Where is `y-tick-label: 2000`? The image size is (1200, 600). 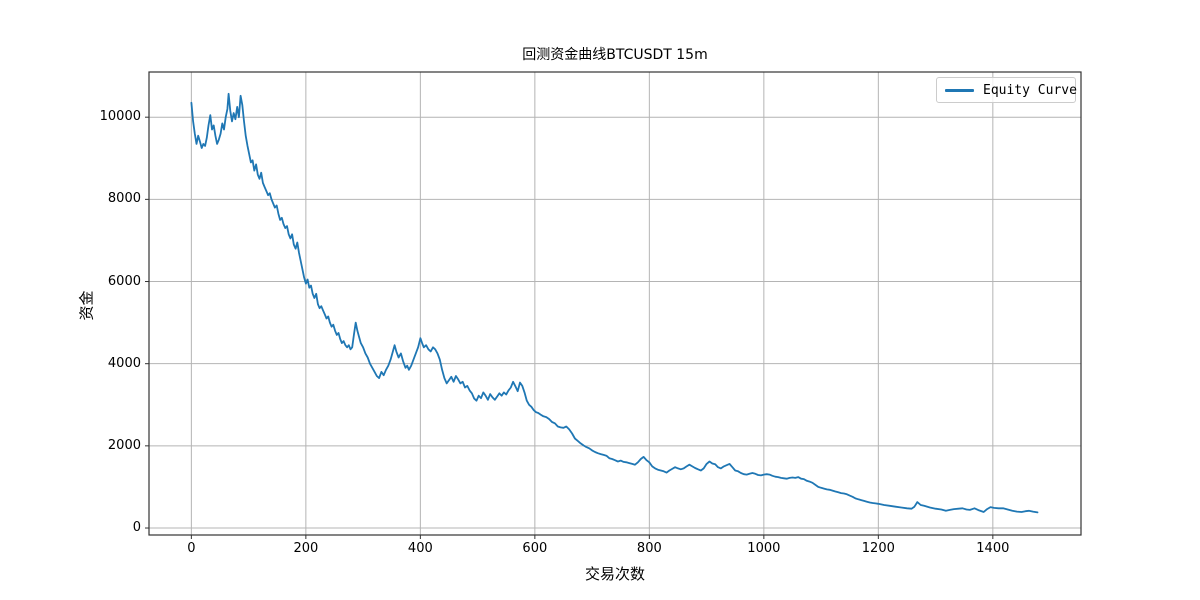 y-tick-label: 2000 is located at coordinates (124, 445).